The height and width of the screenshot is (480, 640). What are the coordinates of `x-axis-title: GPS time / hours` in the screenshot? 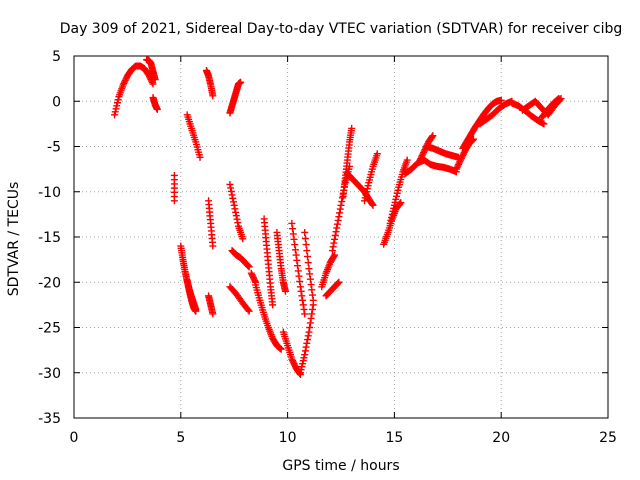 It's located at (340, 466).